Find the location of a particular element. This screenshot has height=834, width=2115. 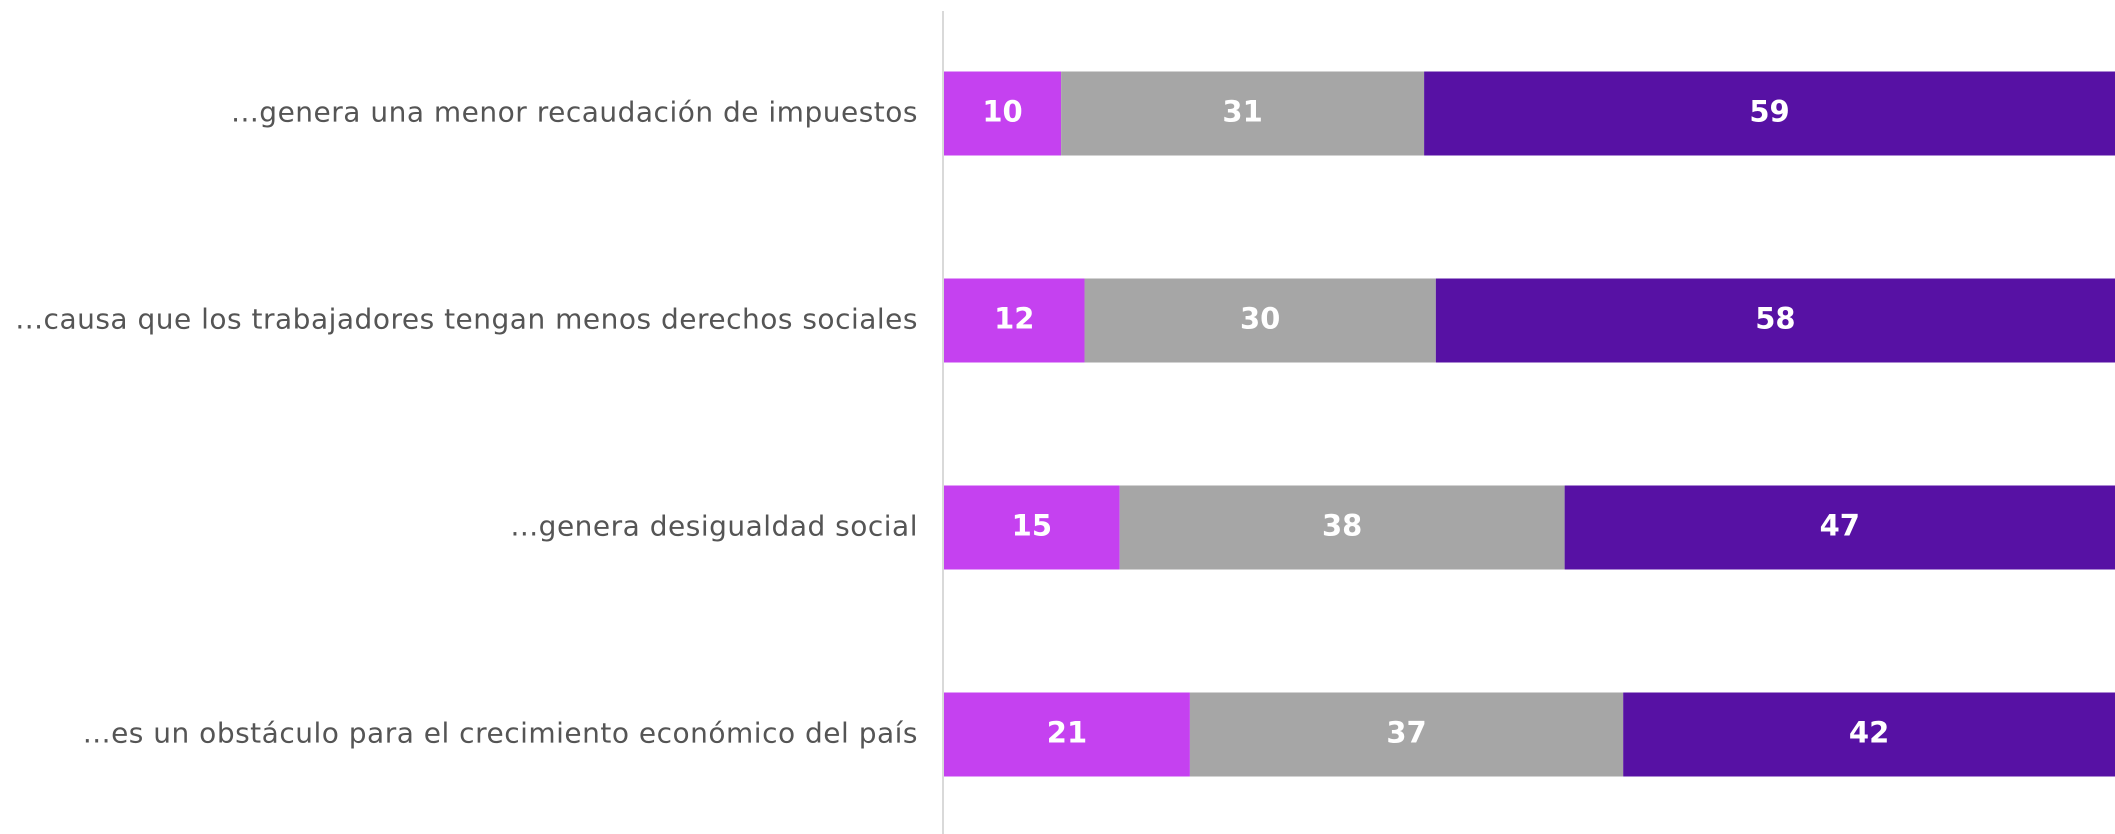

data-label: 21 is located at coordinates (1067, 733).